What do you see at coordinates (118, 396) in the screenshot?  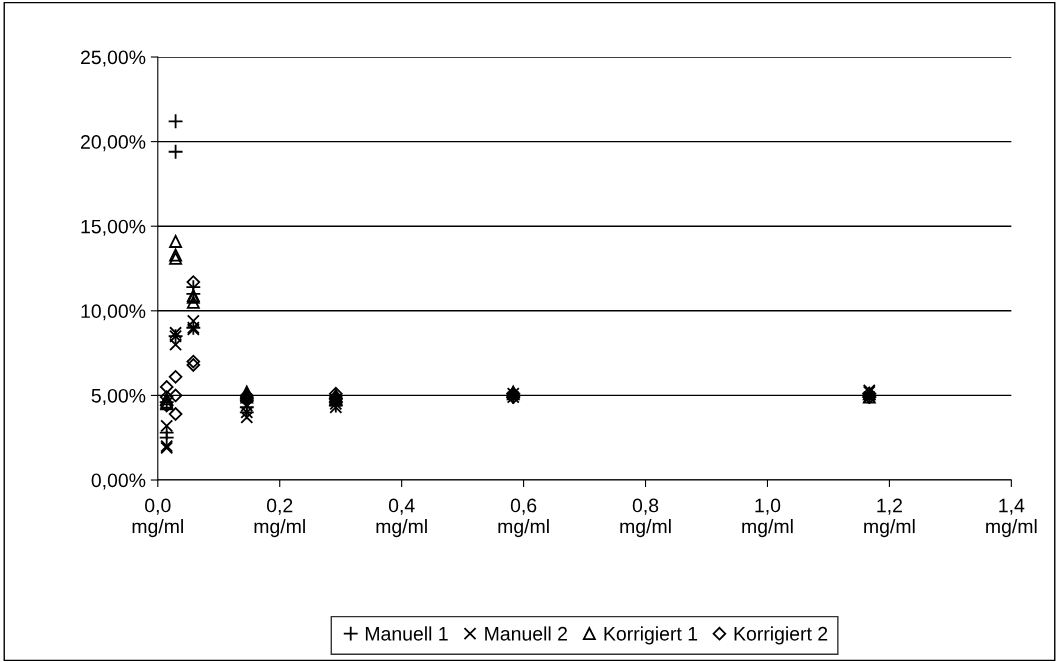 I see `y-tick-label: 5,00%` at bounding box center [118, 396].